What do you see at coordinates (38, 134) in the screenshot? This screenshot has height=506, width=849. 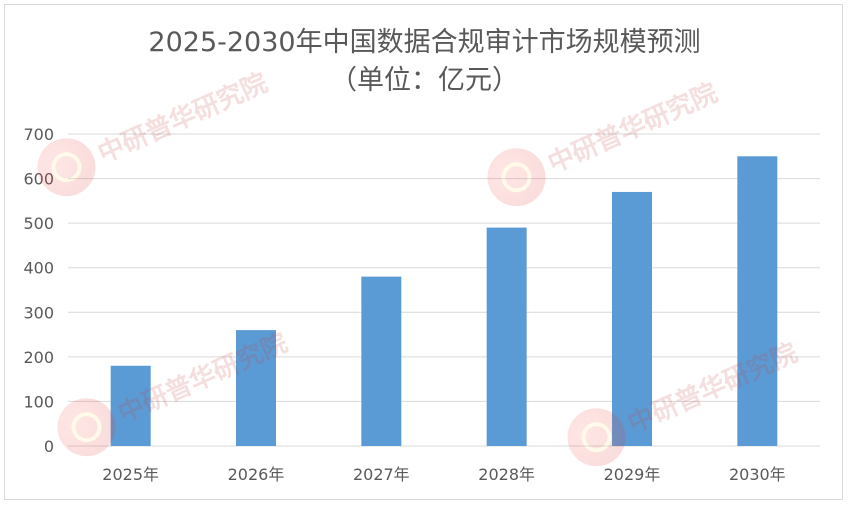 I see `y-tick-label: 700` at bounding box center [38, 134].